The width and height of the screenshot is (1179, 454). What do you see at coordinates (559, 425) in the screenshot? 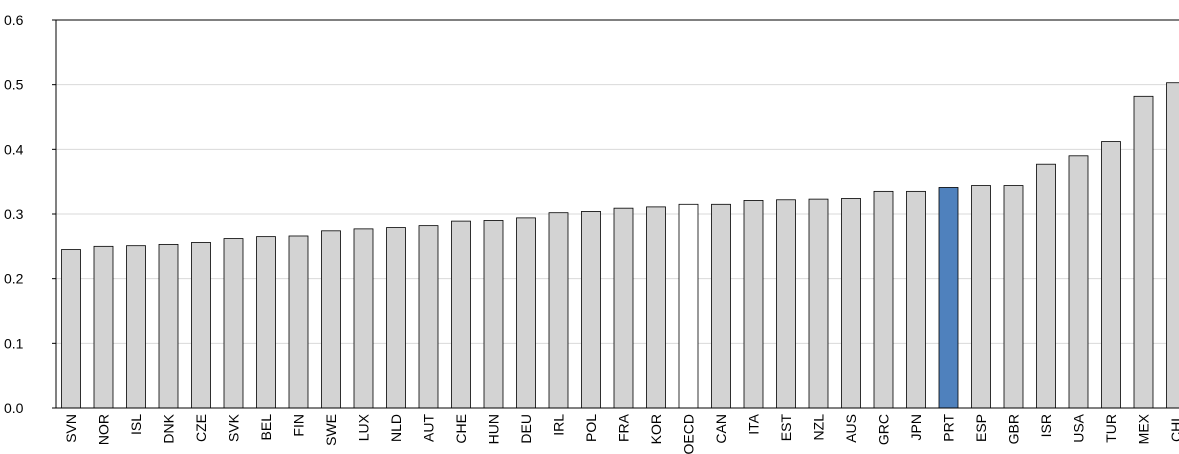
I see `x-category-label: IRL` at bounding box center [559, 425].